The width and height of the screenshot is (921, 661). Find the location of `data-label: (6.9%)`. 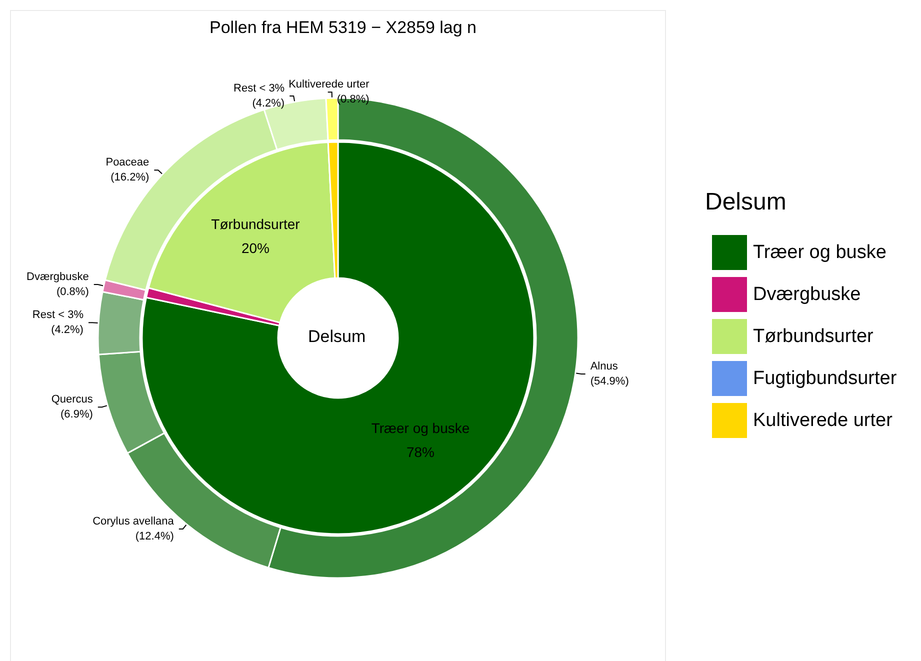

data-label: (6.9%) is located at coordinates (76, 414).